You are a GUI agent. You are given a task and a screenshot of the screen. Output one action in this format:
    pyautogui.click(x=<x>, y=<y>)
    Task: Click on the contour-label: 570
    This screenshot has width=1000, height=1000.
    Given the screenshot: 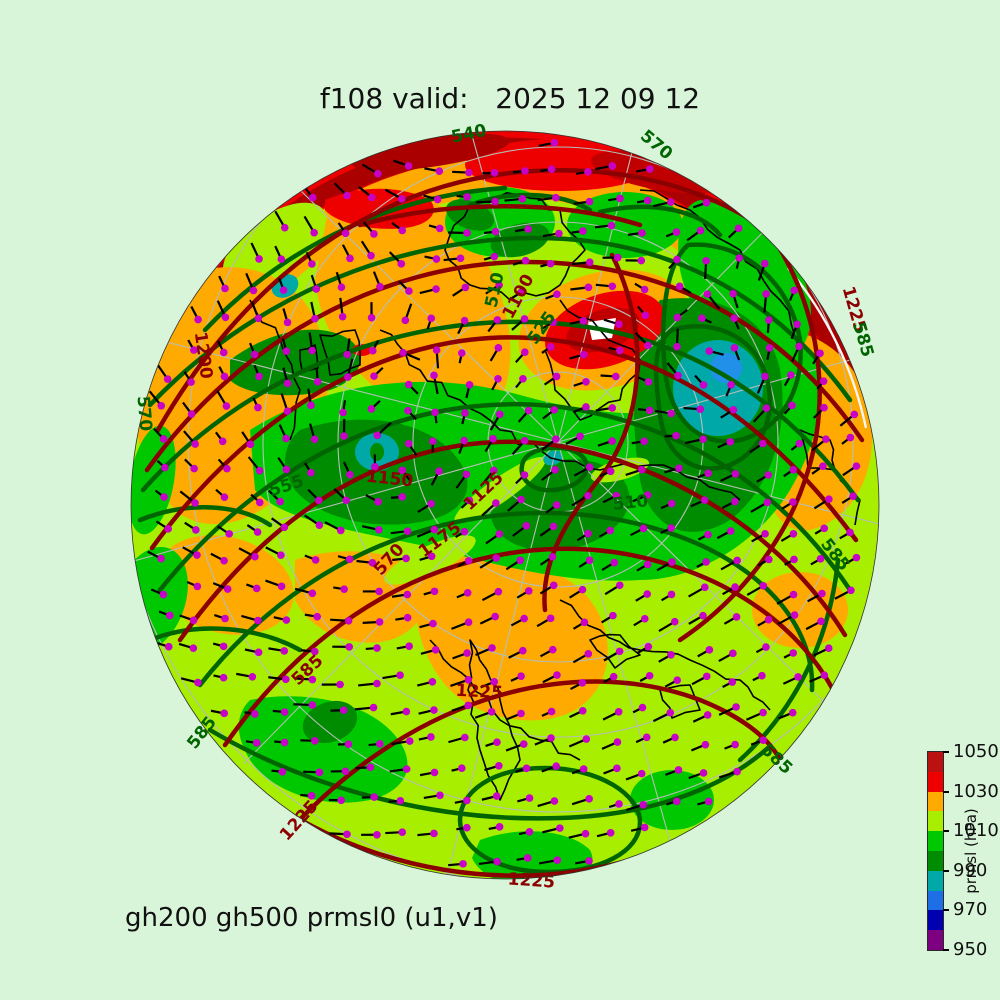 What is the action you would take?
    pyautogui.click(x=143, y=413)
    